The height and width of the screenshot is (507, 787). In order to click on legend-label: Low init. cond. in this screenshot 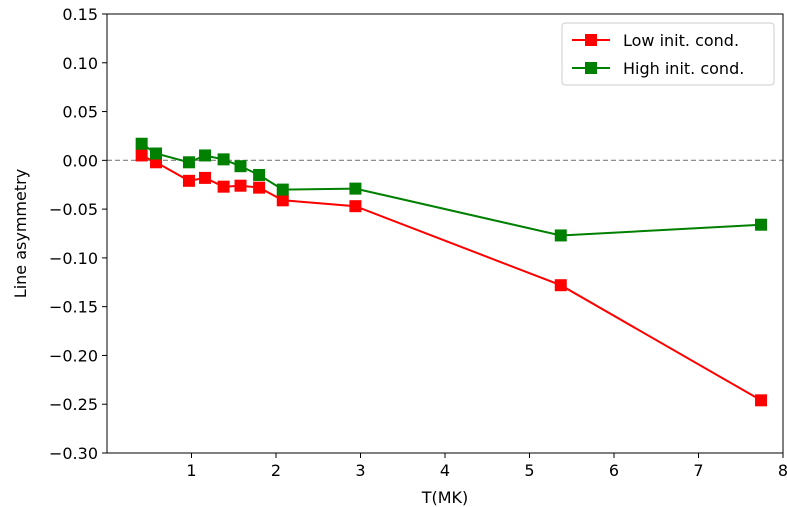, I will do `click(681, 40)`.